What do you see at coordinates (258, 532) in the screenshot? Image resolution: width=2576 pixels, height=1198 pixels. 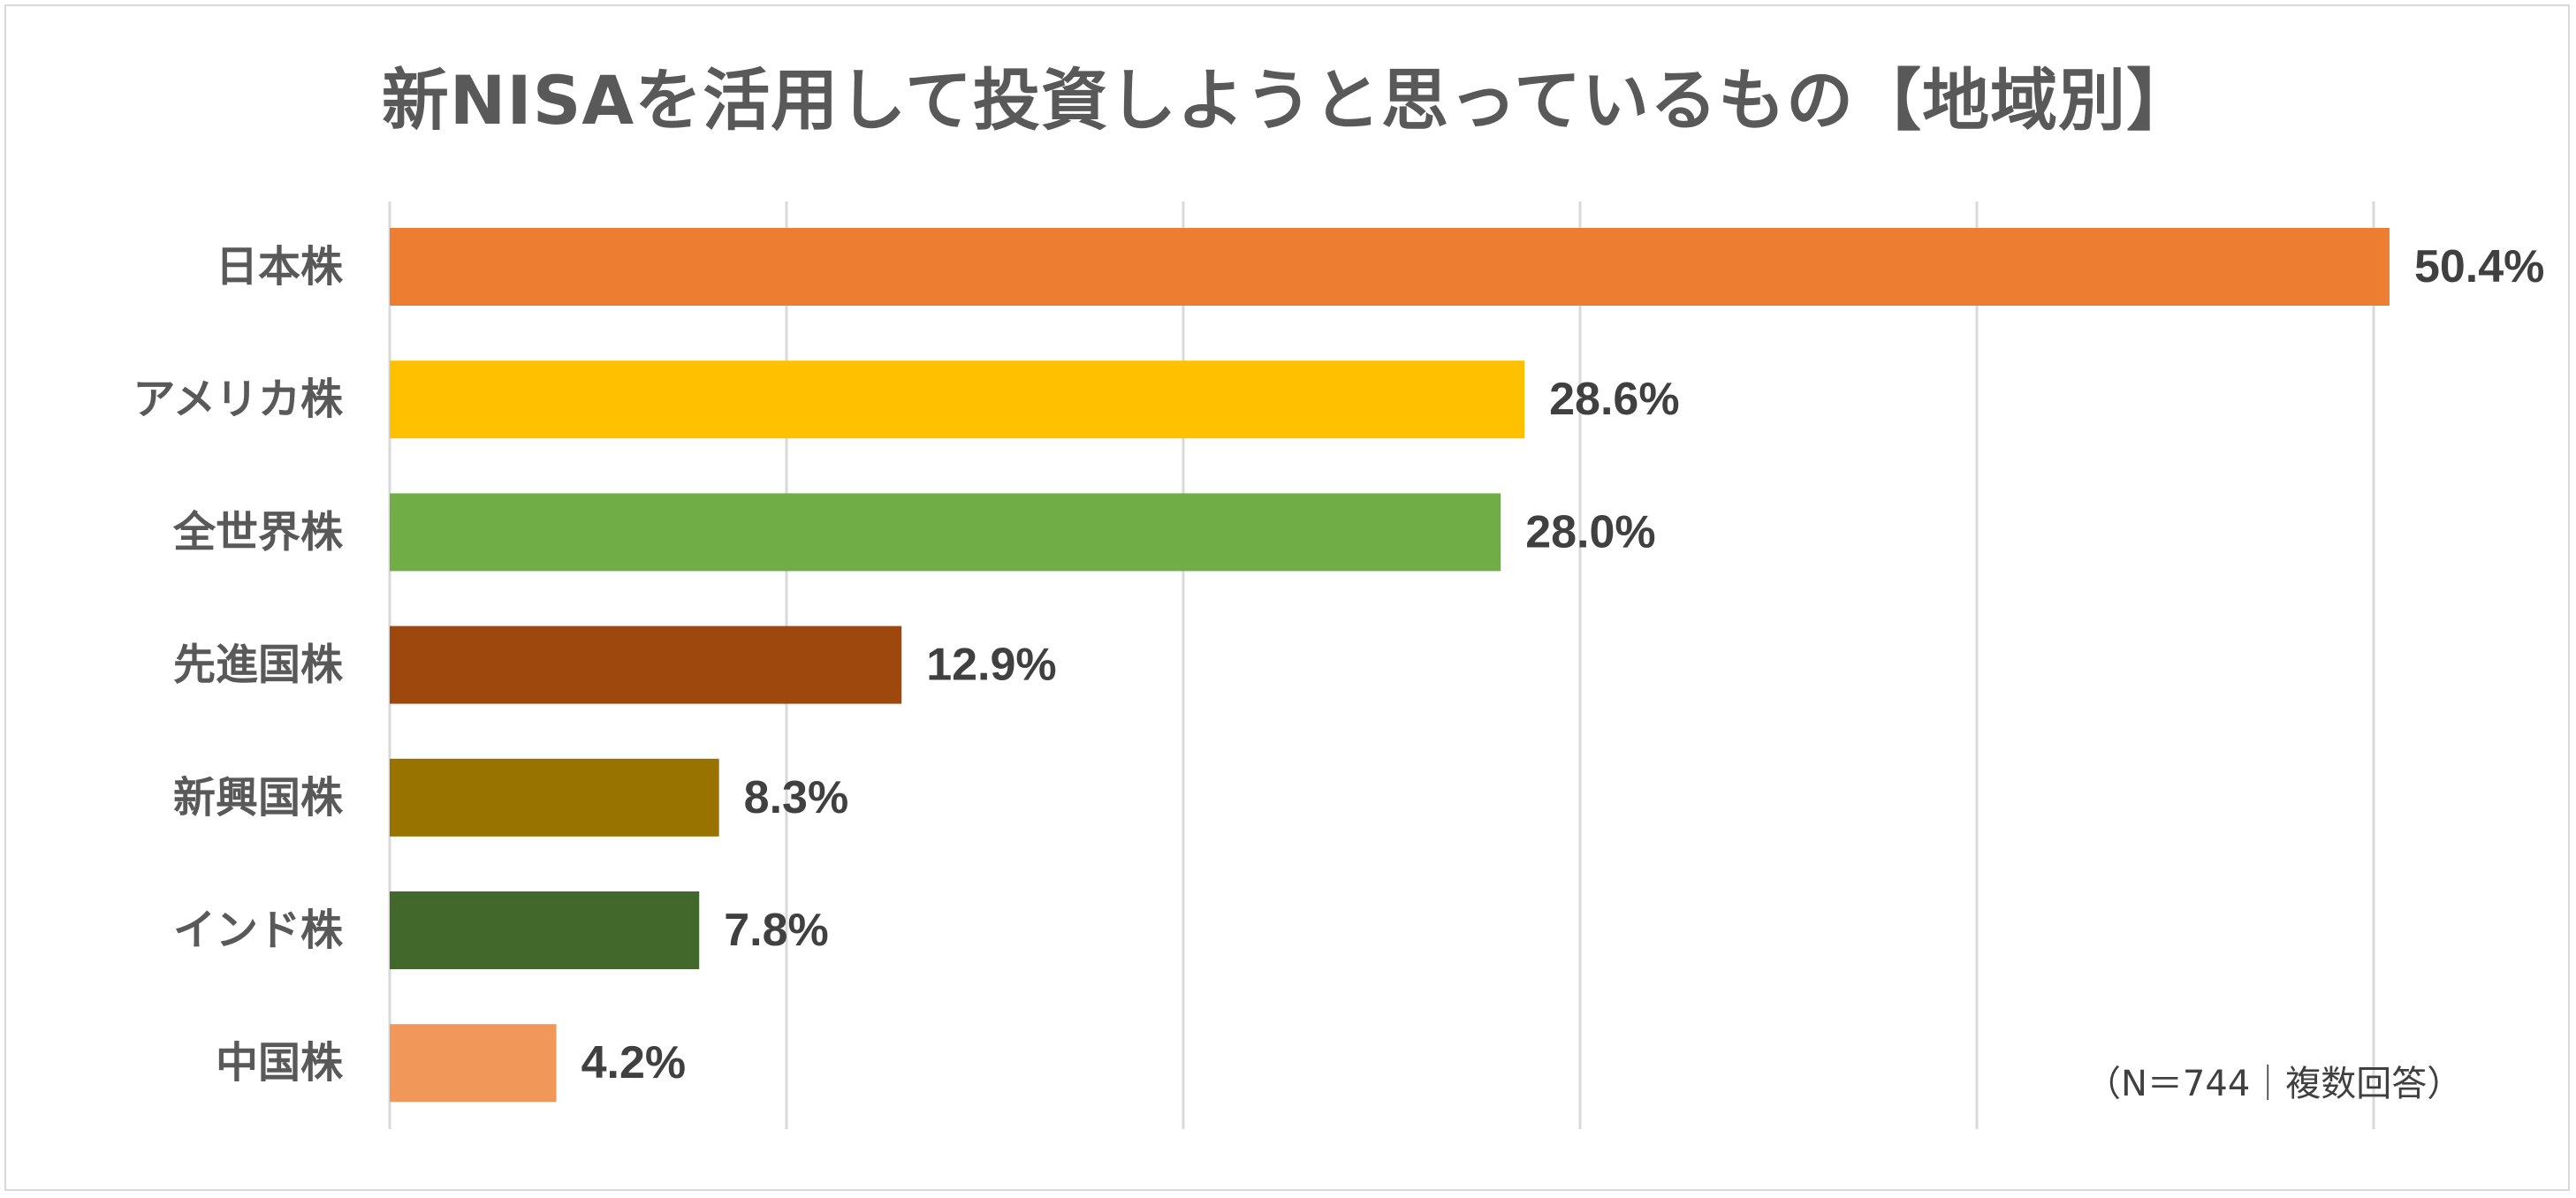 I see `category-label-2: 全世界株` at bounding box center [258, 532].